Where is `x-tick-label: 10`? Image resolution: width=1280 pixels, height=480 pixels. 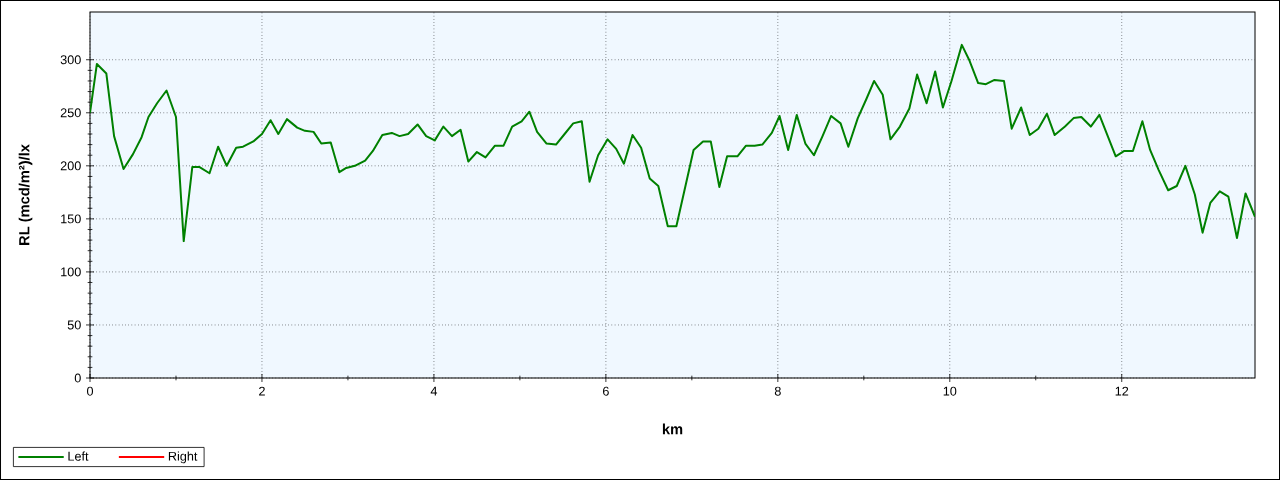 x-tick-label: 10 is located at coordinates (950, 391).